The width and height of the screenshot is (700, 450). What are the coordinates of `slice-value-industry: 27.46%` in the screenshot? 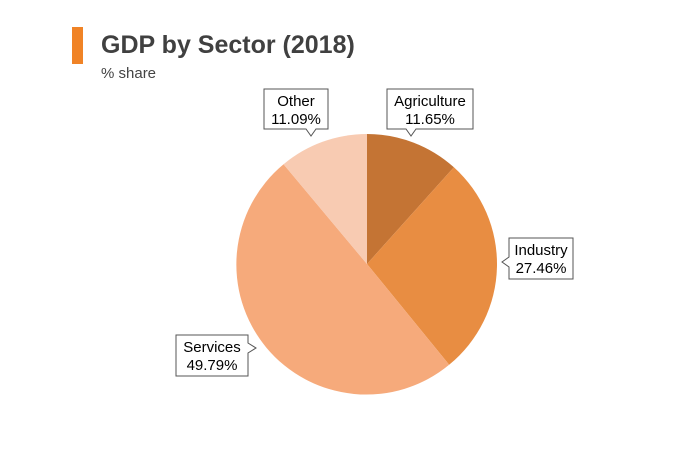 It's located at (541, 268).